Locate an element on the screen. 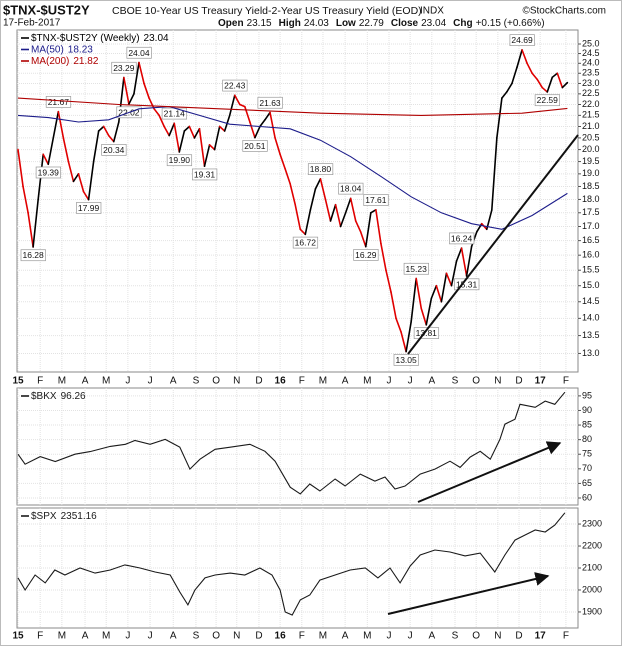 The height and width of the screenshot is (646, 622). exchange: INDX is located at coordinates (432, 11).